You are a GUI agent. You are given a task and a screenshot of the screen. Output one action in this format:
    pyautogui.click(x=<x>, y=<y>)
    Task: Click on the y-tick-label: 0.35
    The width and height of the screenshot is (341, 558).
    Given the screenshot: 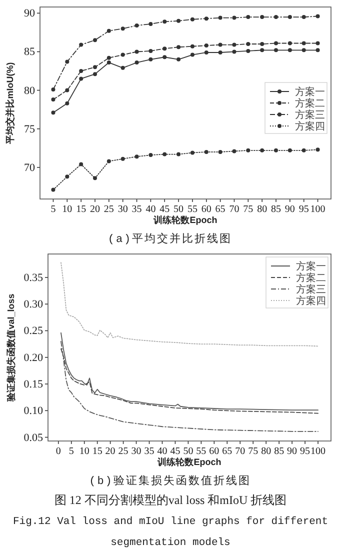 What is the action you would take?
    pyautogui.click(x=34, y=278)
    